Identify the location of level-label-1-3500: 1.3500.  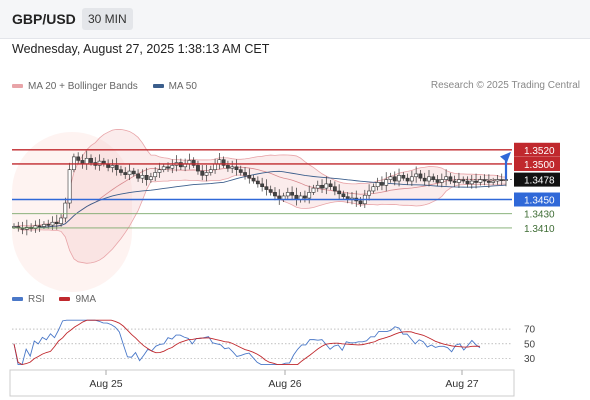
(539, 165).